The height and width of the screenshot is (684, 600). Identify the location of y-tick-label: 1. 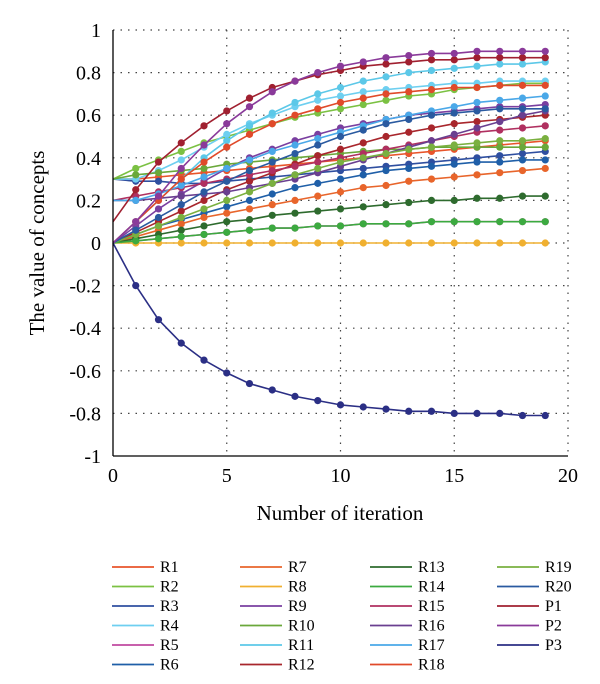
(96, 31).